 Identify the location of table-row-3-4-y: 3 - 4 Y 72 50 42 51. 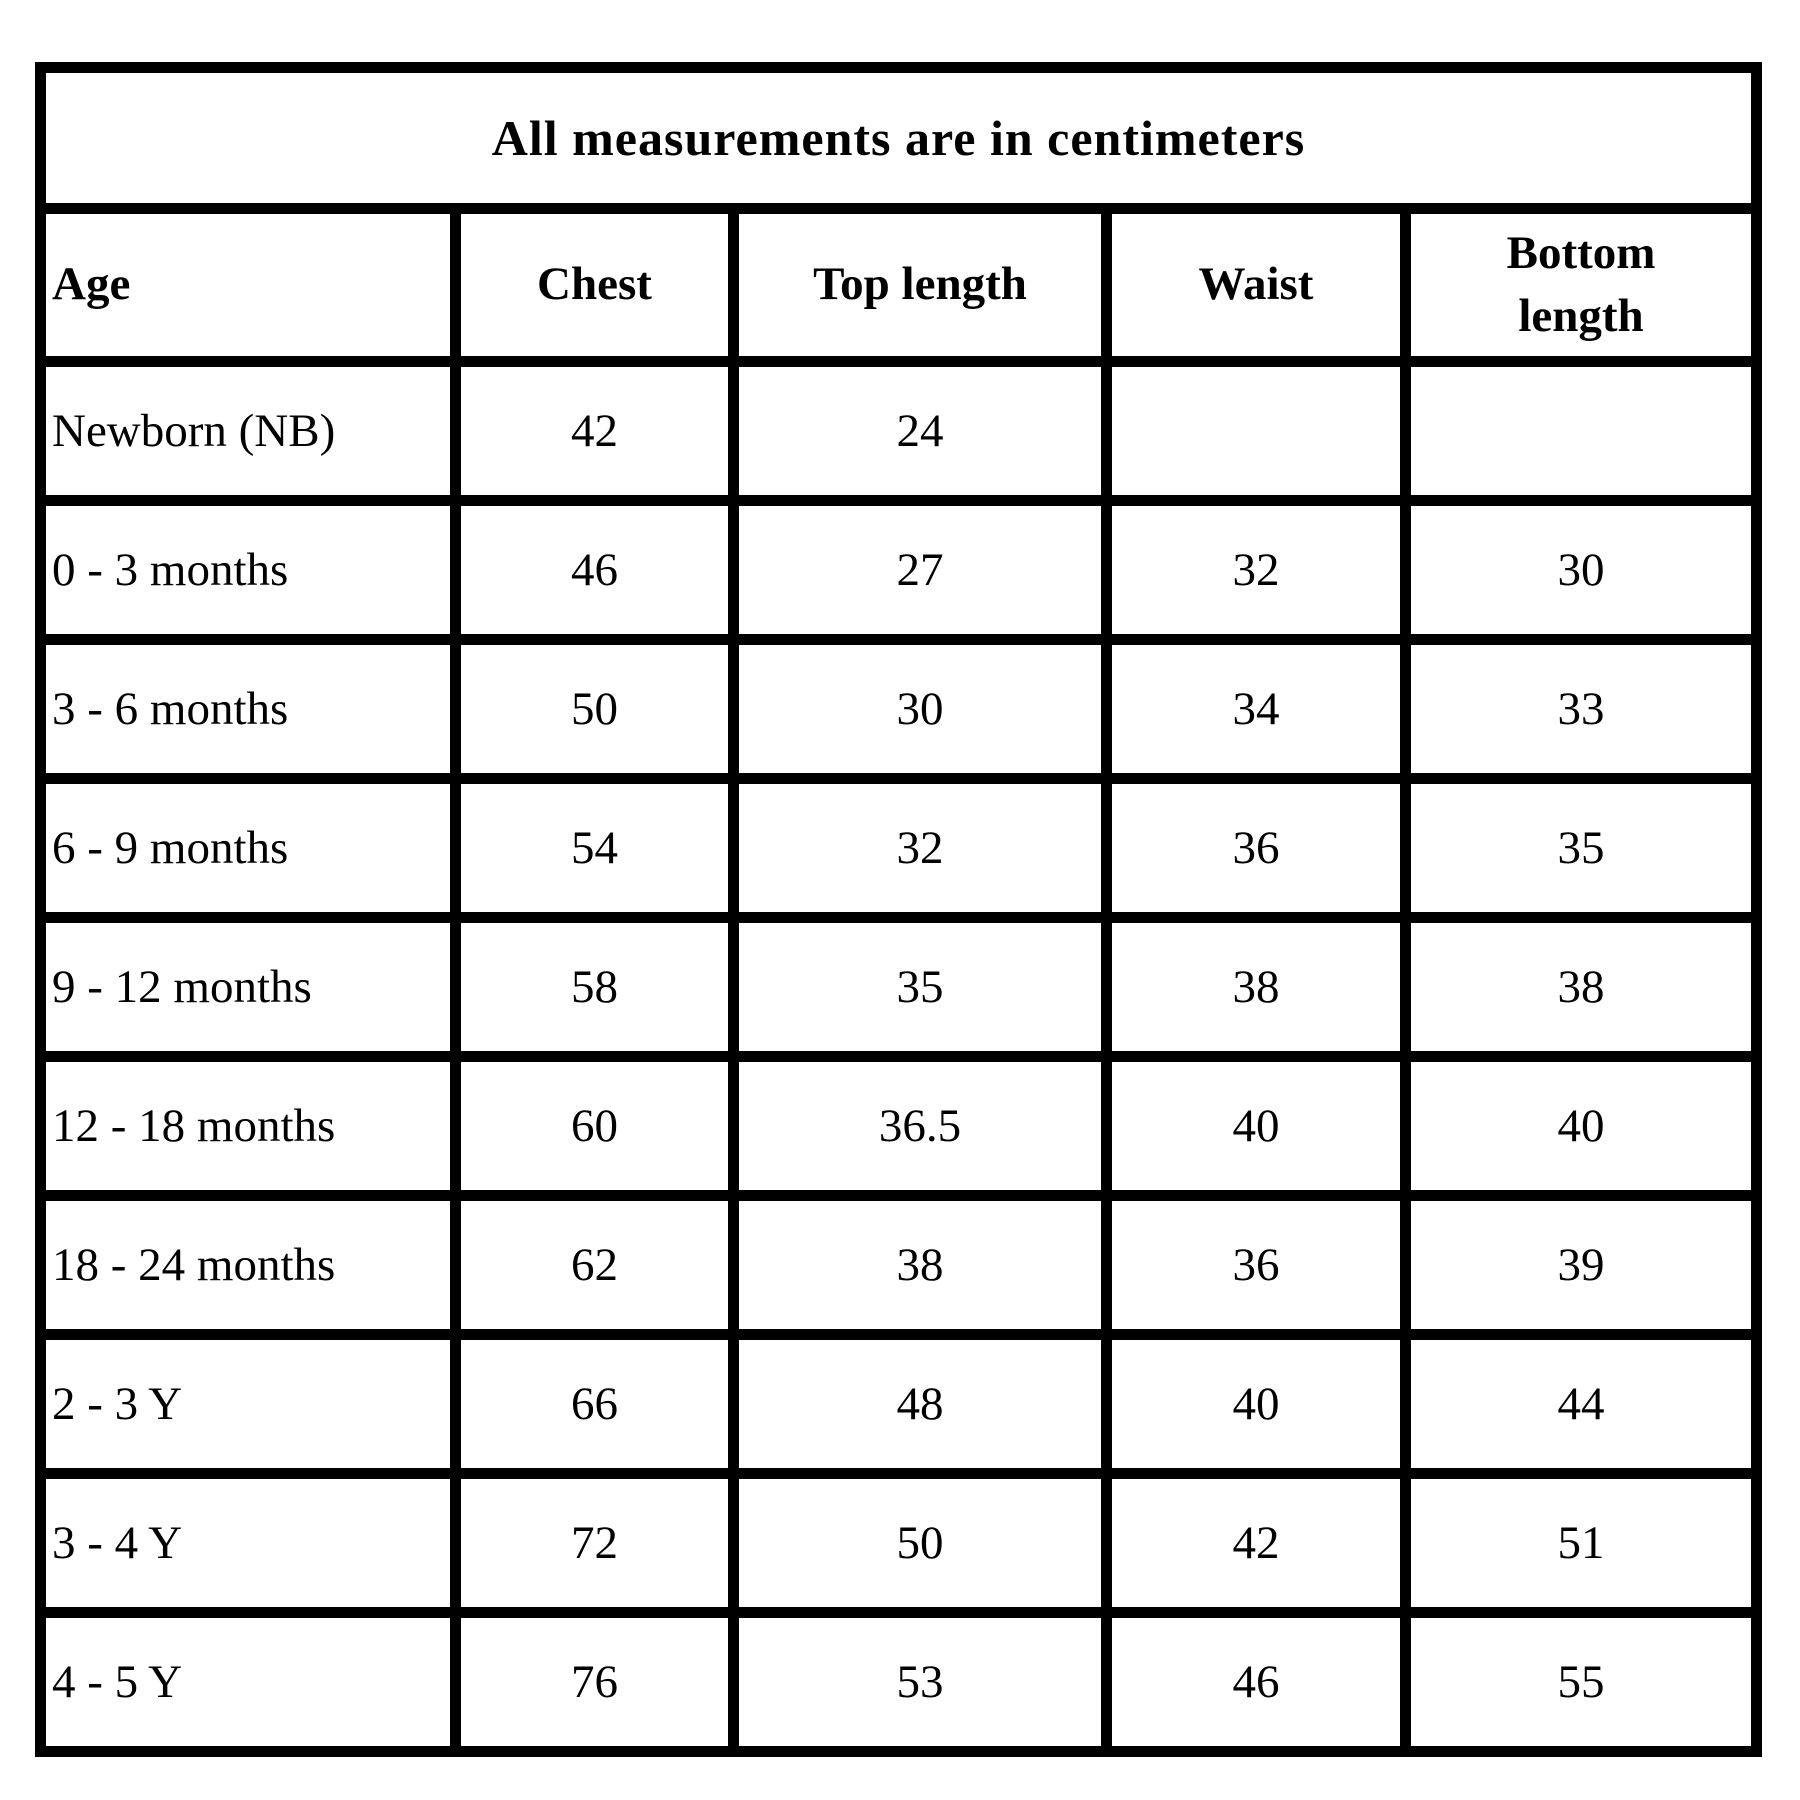
(899, 1543).